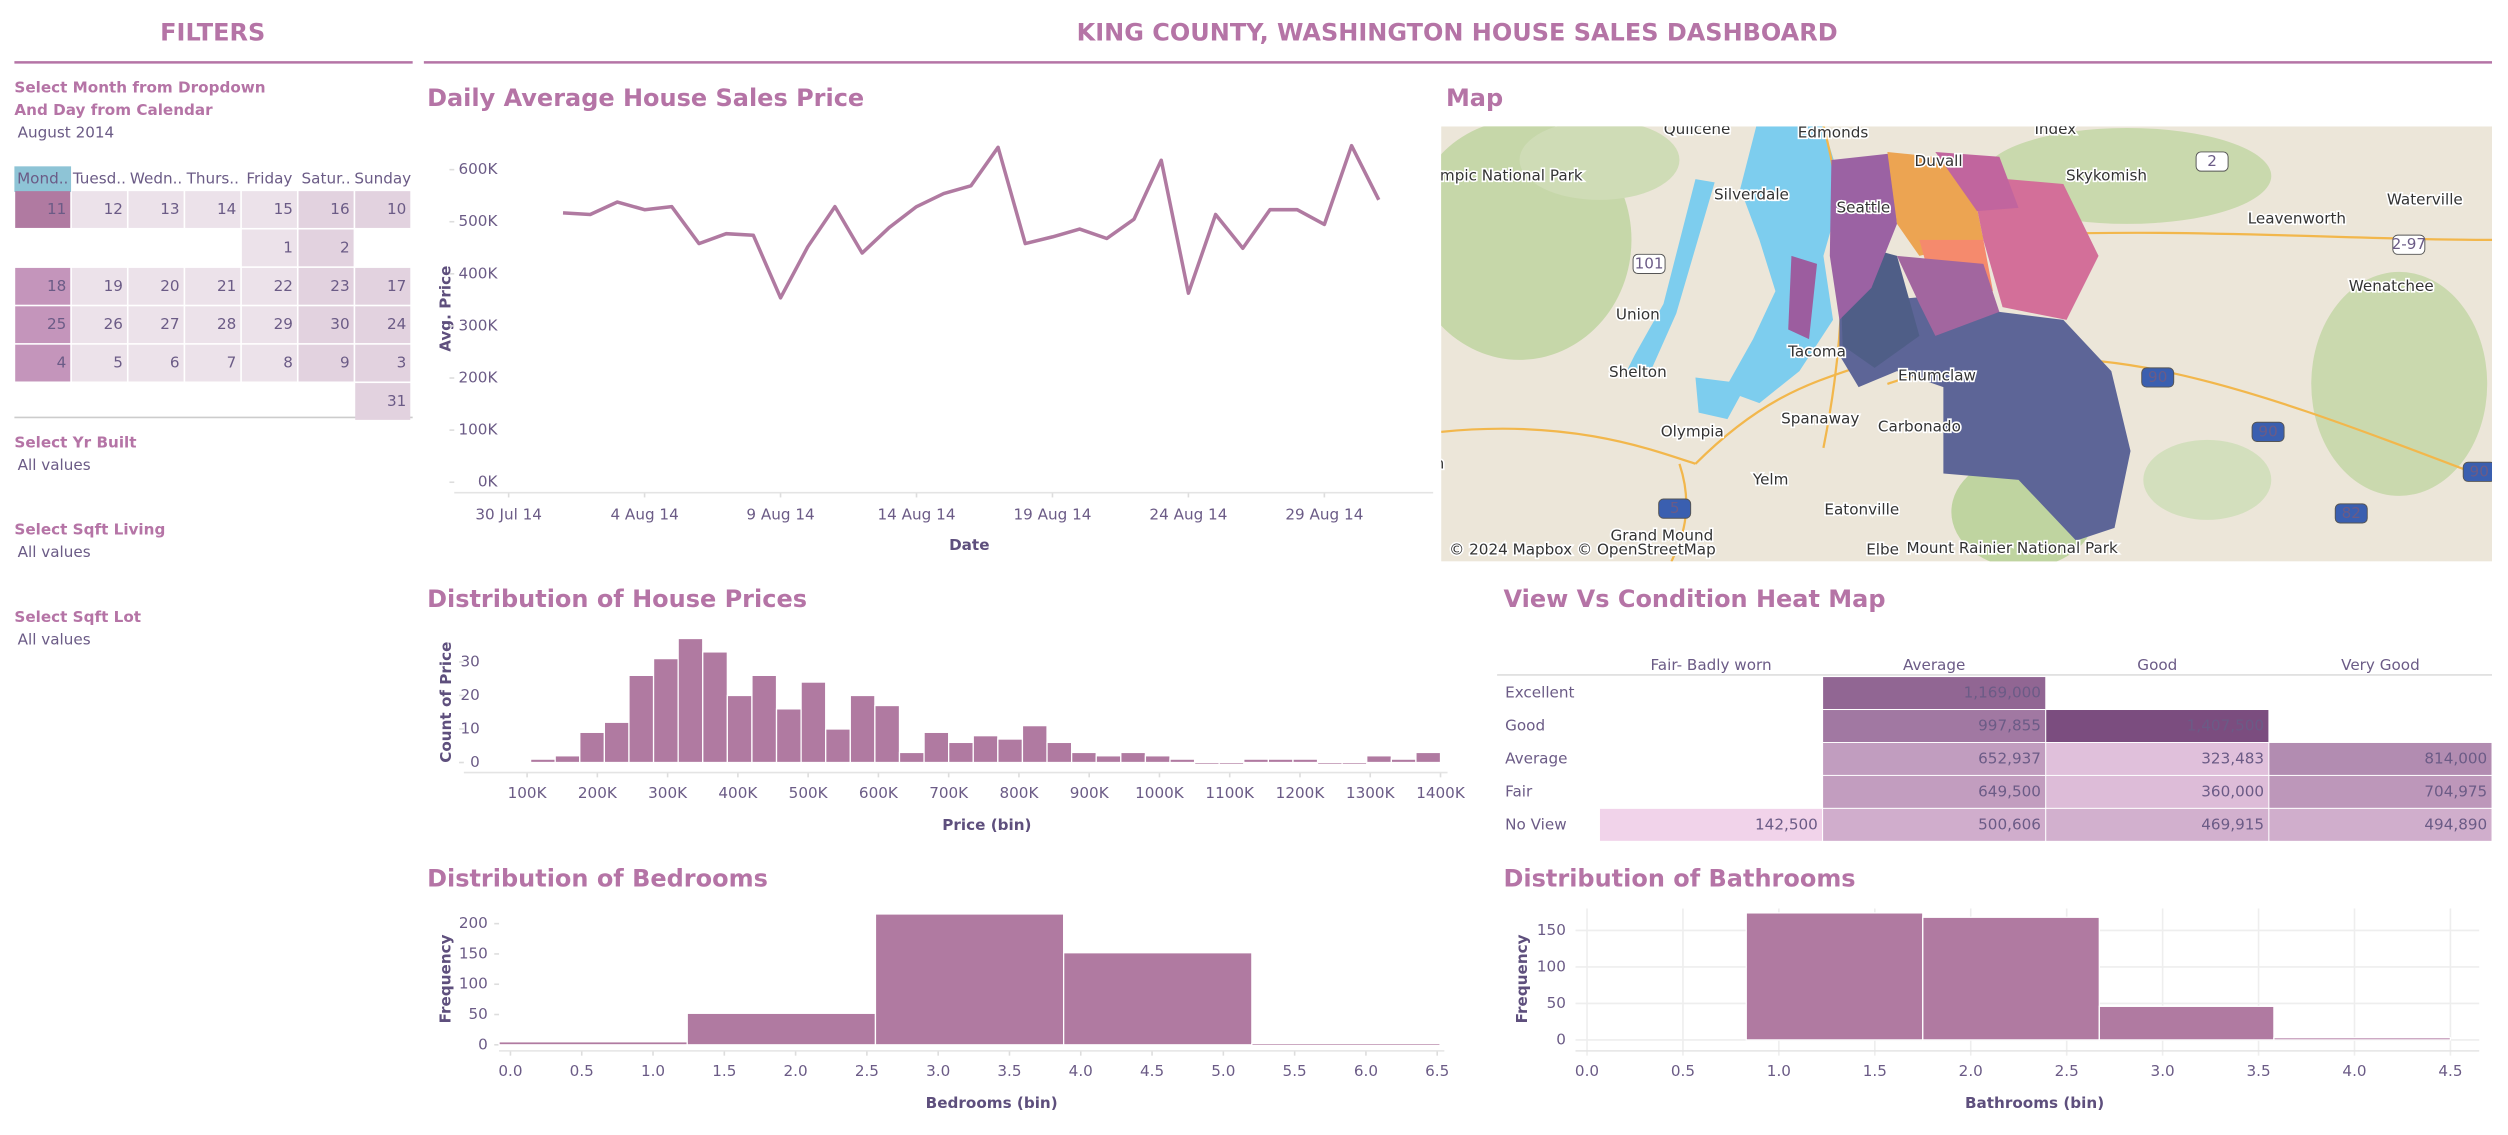 The image size is (2508, 1135). What do you see at coordinates (66, 132) in the screenshot?
I see `month-select: August 2014` at bounding box center [66, 132].